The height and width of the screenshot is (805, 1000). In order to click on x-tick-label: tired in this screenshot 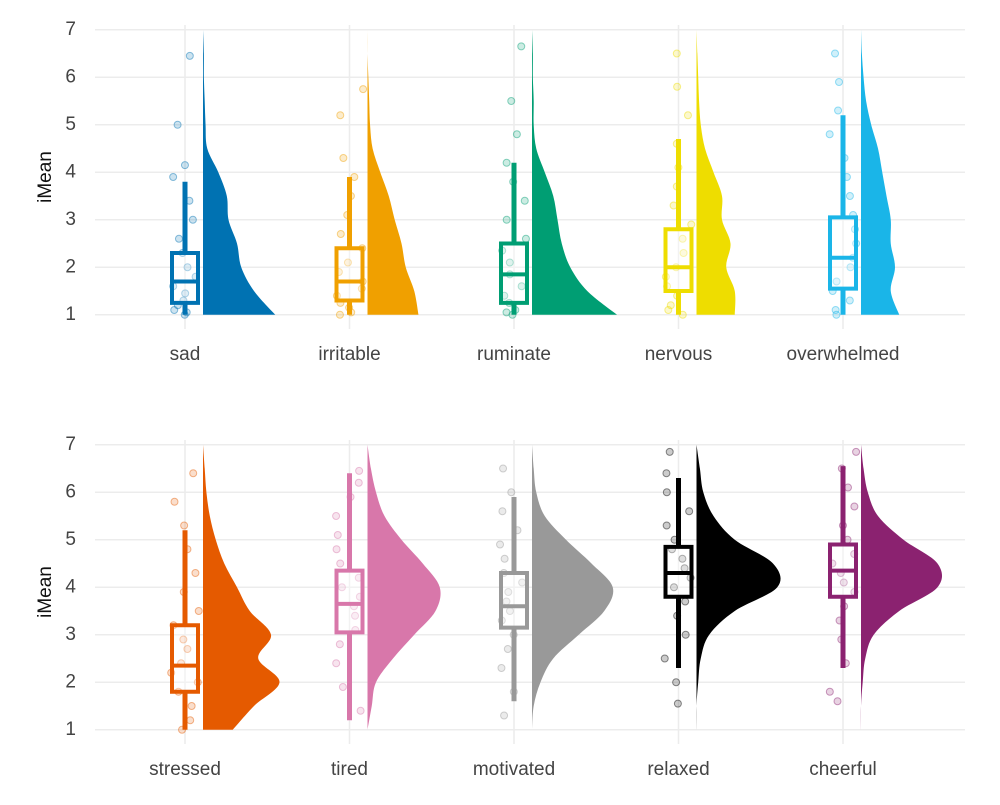, I will do `click(349, 769)`.